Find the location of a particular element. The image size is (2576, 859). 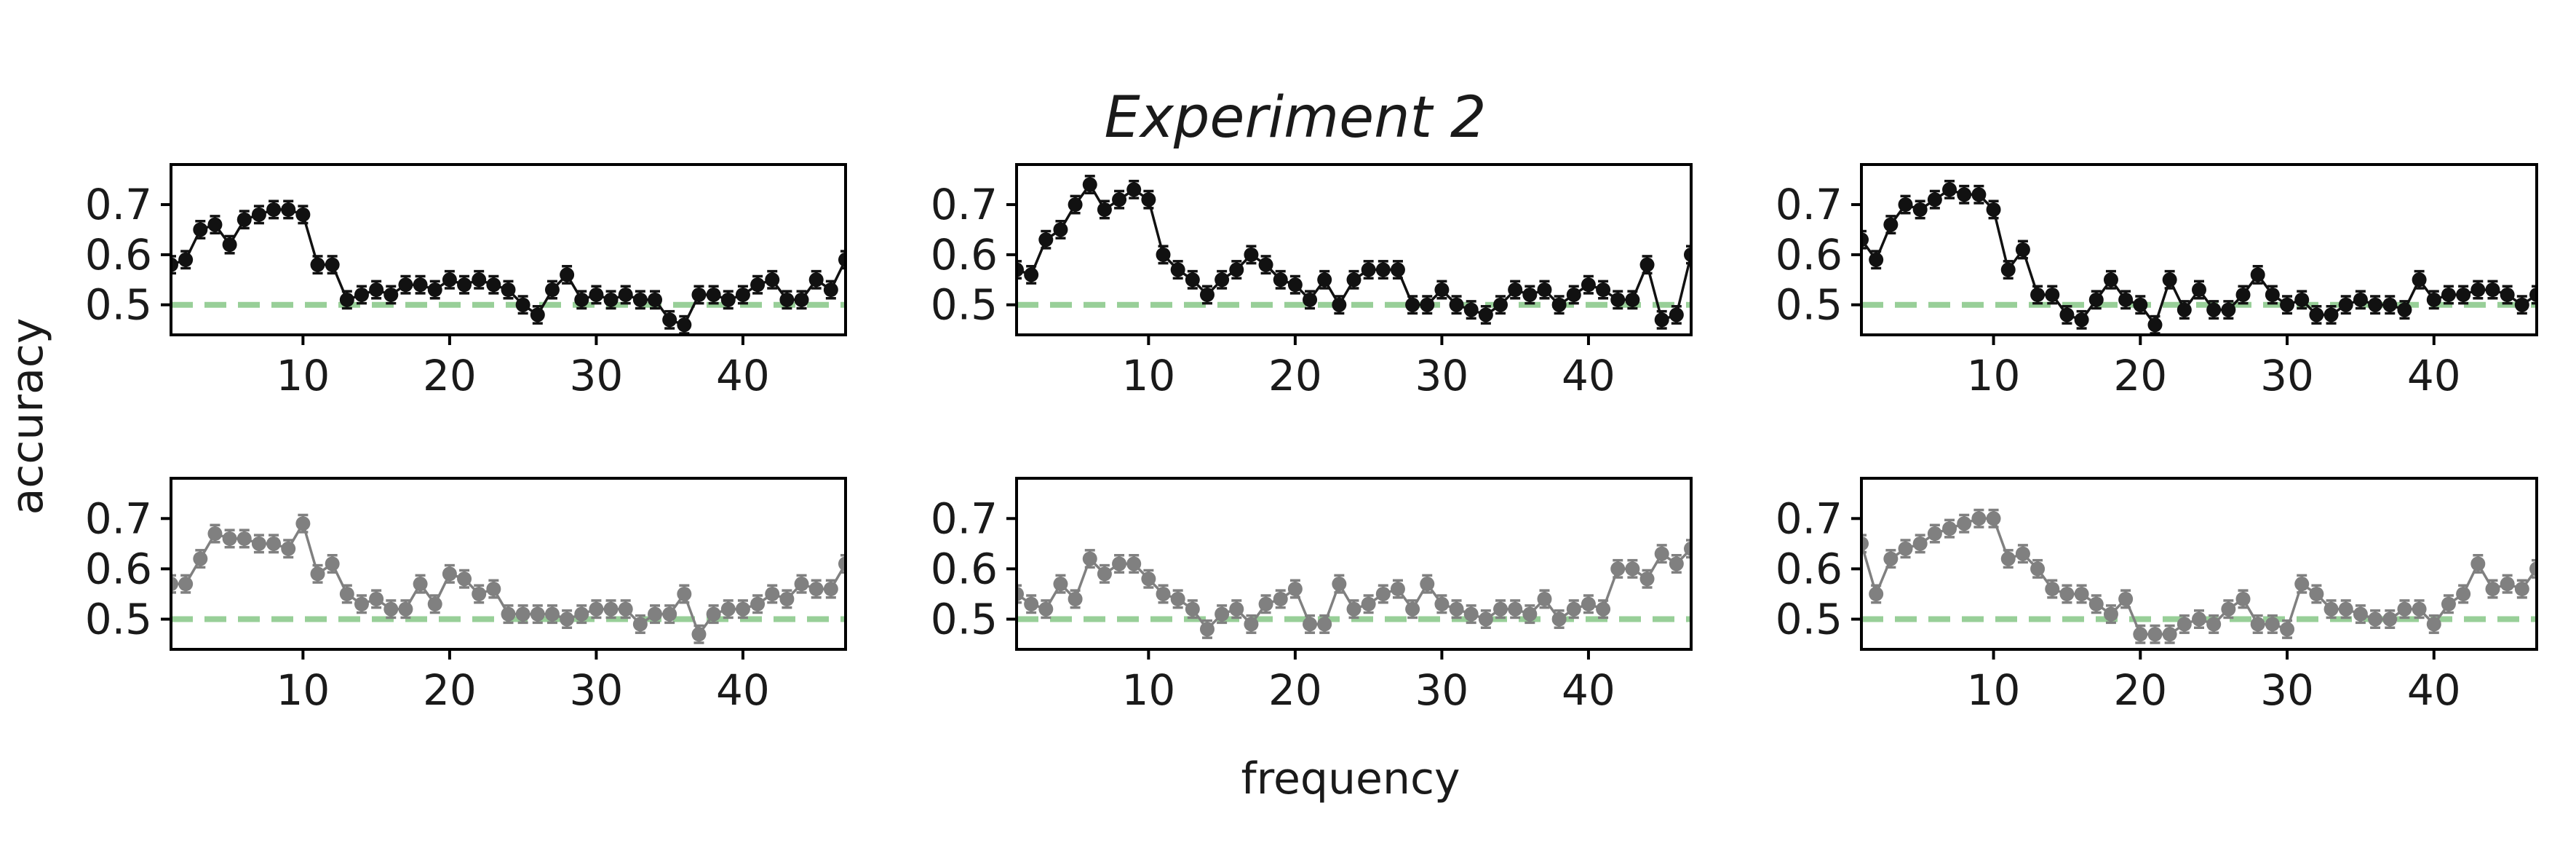

y-tick-label: 0.7 is located at coordinates (1809, 518).